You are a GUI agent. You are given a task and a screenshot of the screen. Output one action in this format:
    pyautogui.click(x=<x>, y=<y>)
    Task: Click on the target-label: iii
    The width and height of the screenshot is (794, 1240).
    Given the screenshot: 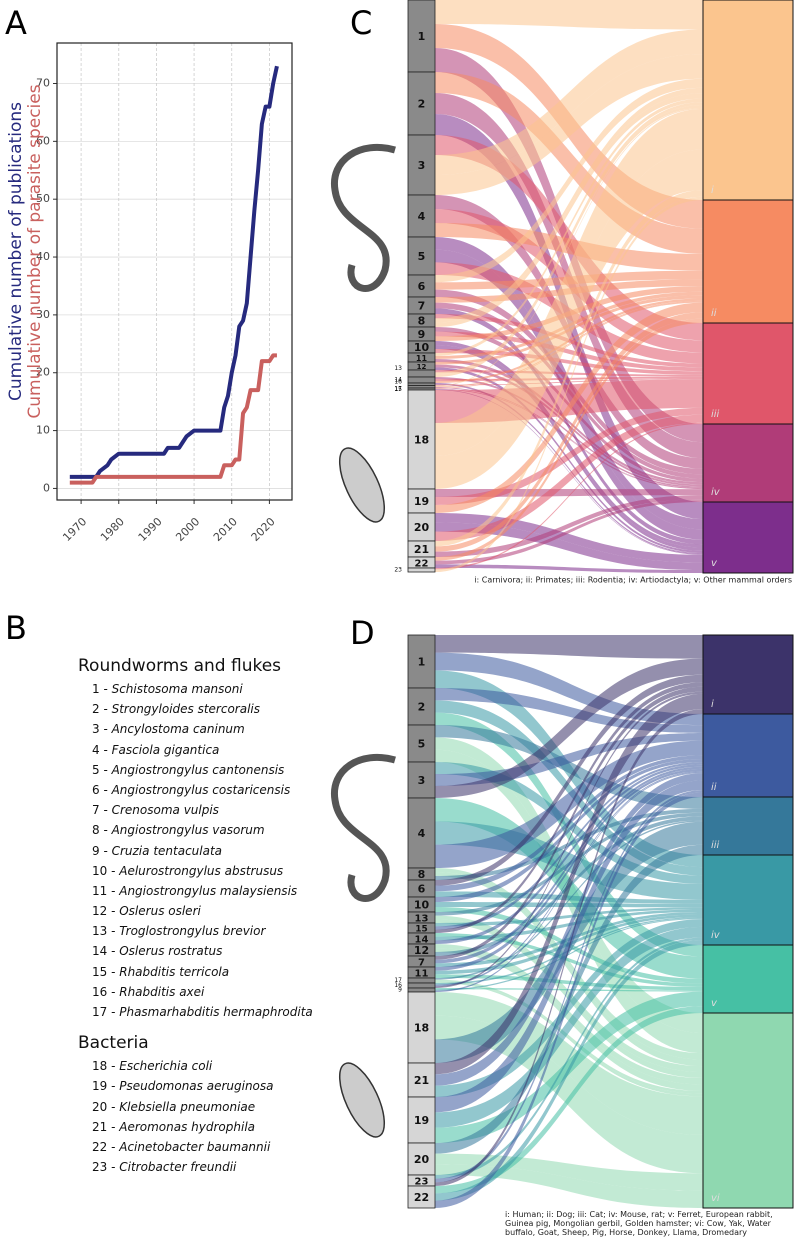 What is the action you would take?
    pyautogui.click(x=715, y=845)
    